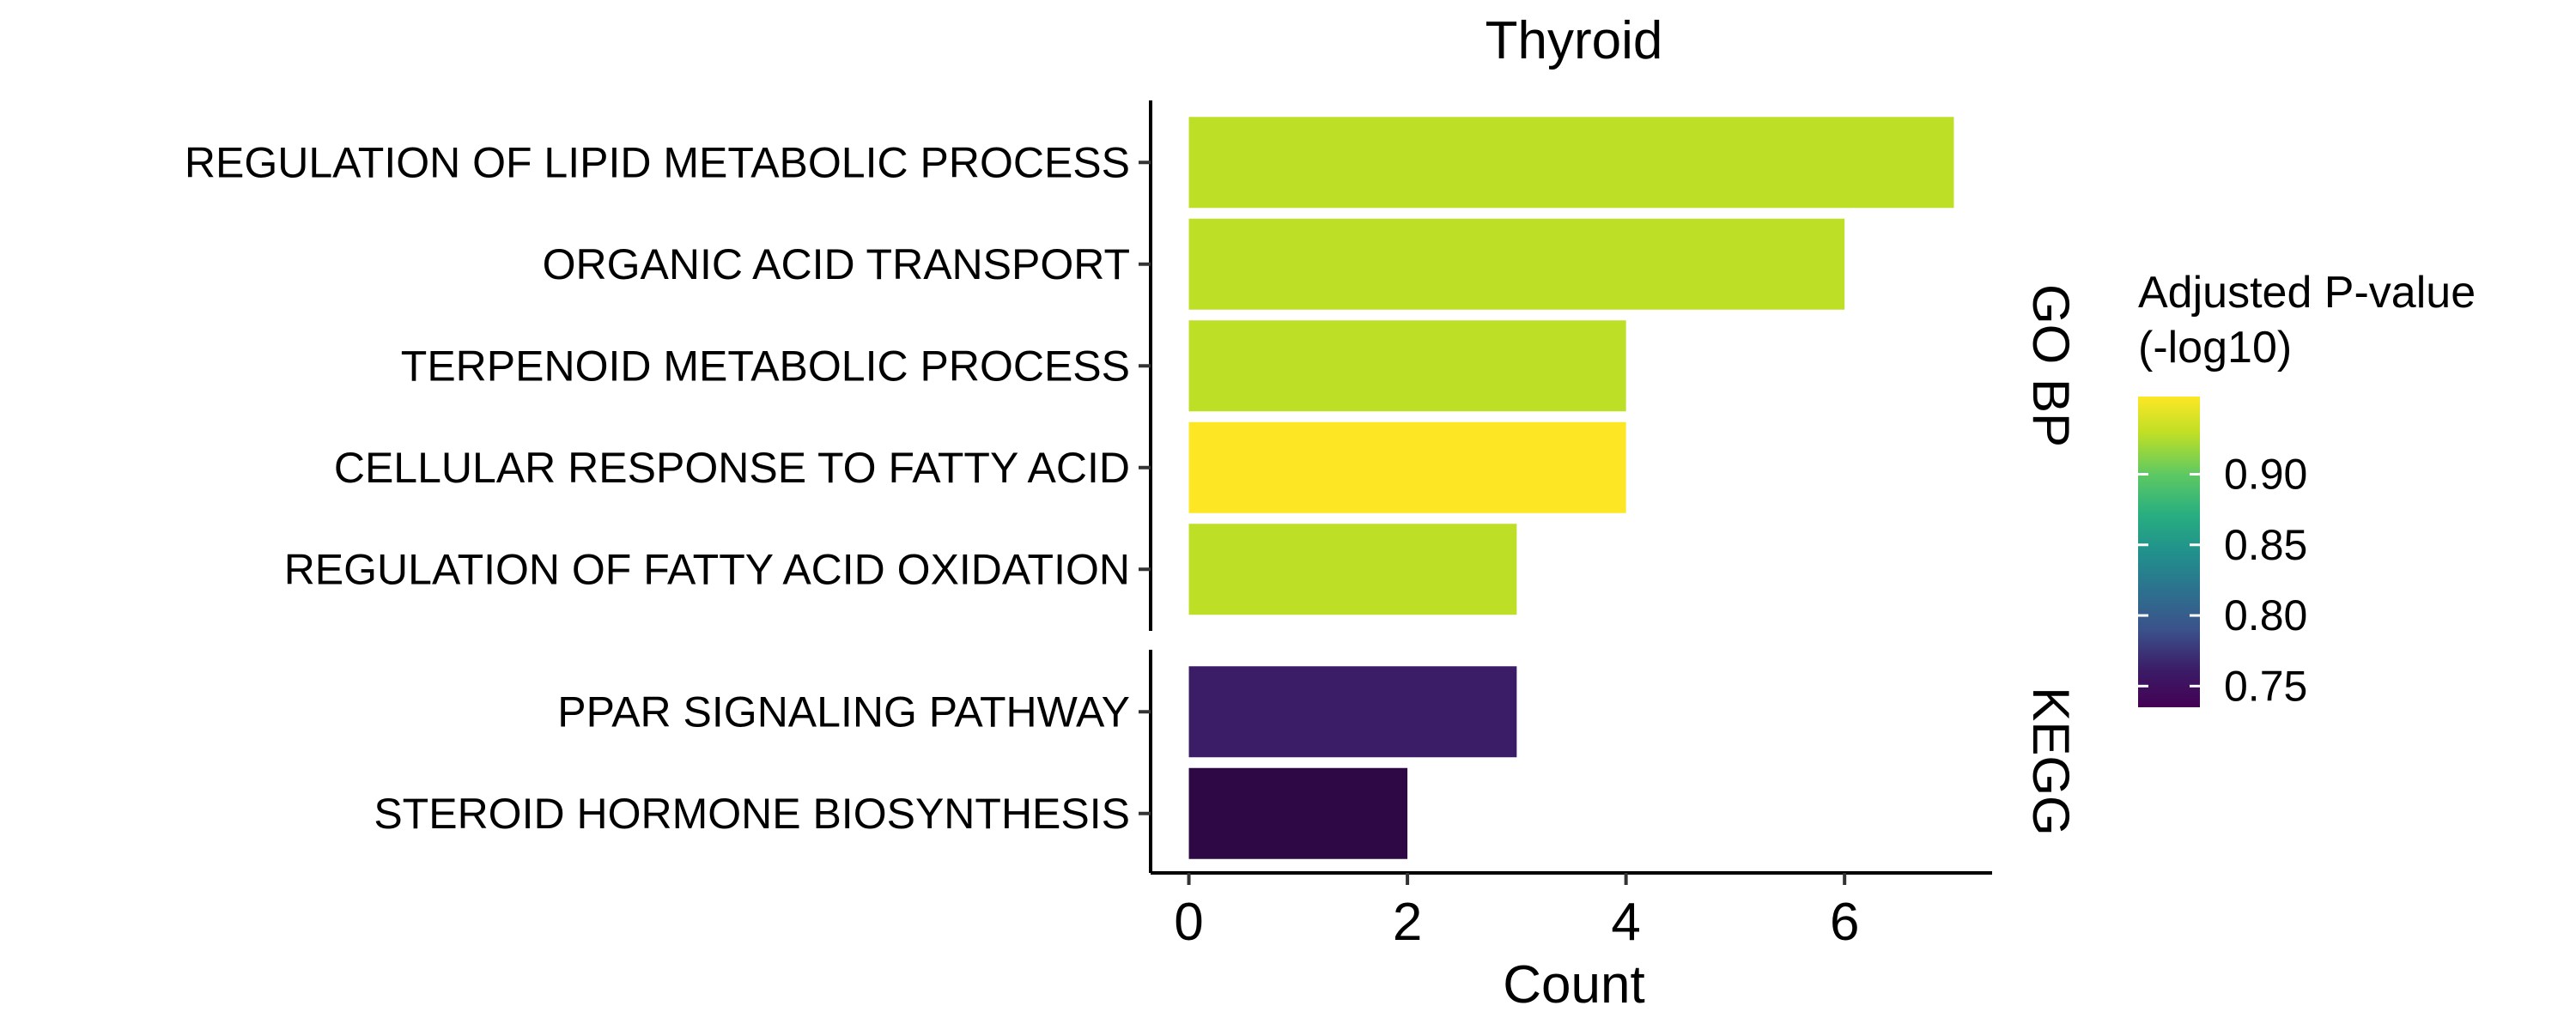 Image resolution: width=2576 pixels, height=1030 pixels. What do you see at coordinates (1572, 911) in the screenshot?
I see `x-axis: 0 2 4 6` at bounding box center [1572, 911].